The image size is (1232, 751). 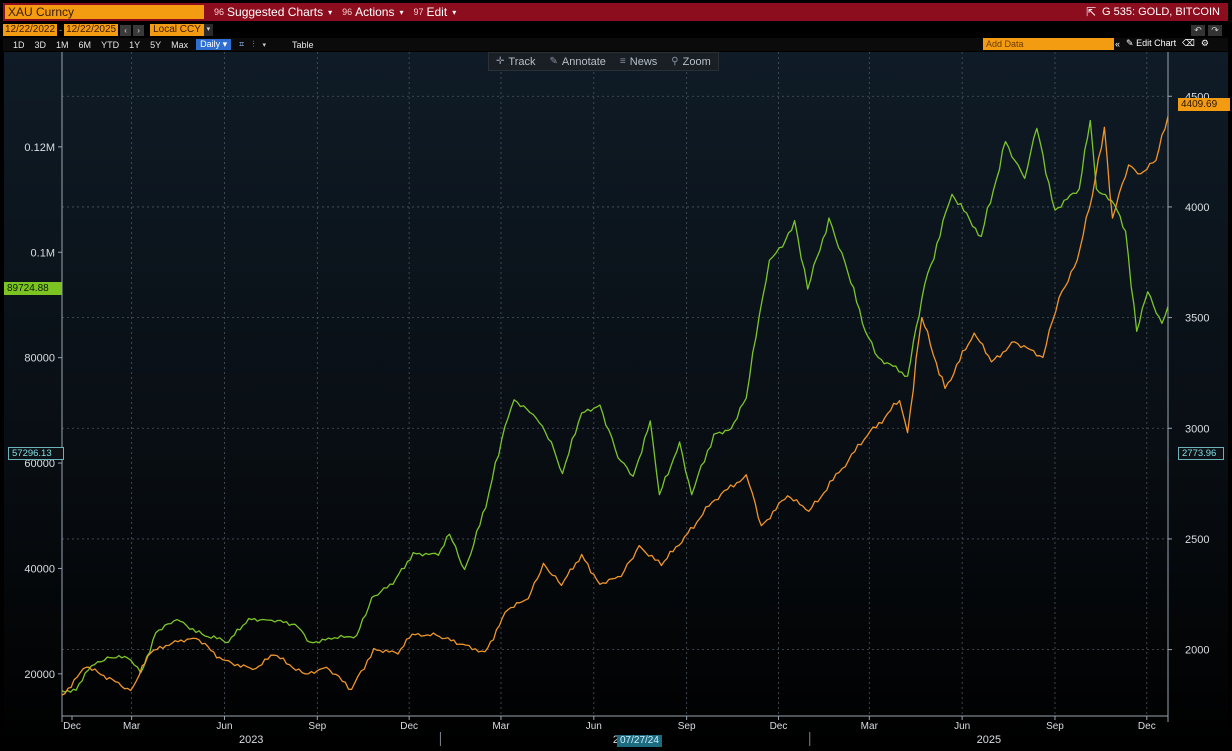 What do you see at coordinates (1206, 30) in the screenshot?
I see `undo-redo-group: ↶ ↷` at bounding box center [1206, 30].